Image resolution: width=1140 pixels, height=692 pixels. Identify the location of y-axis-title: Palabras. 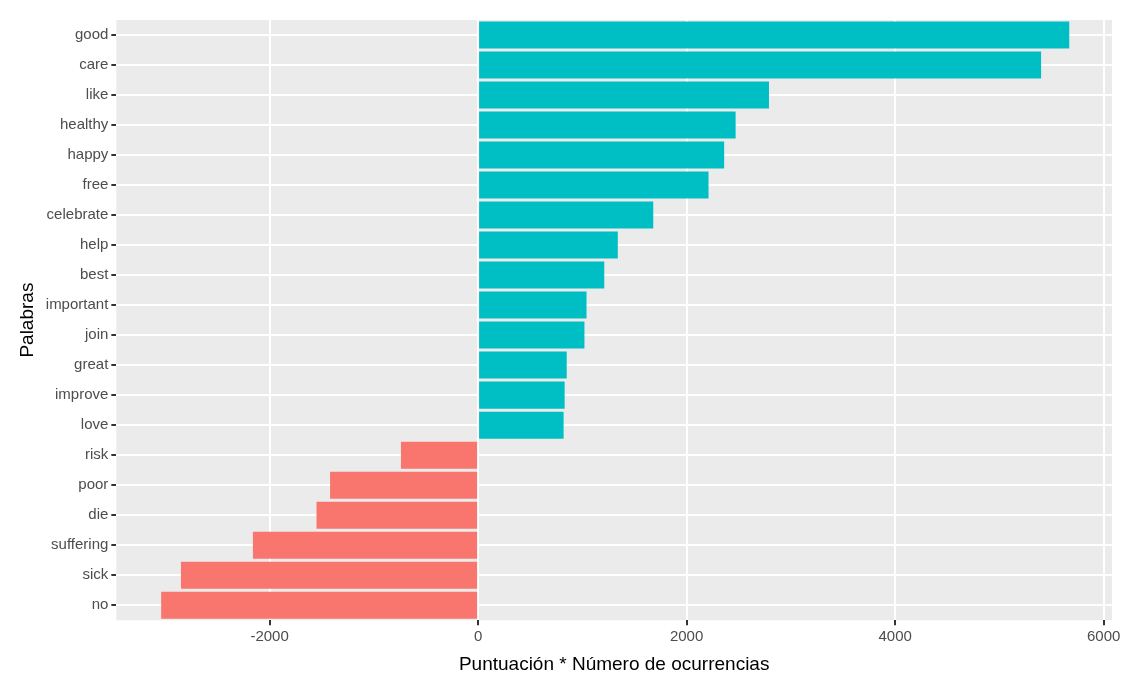
(26, 320).